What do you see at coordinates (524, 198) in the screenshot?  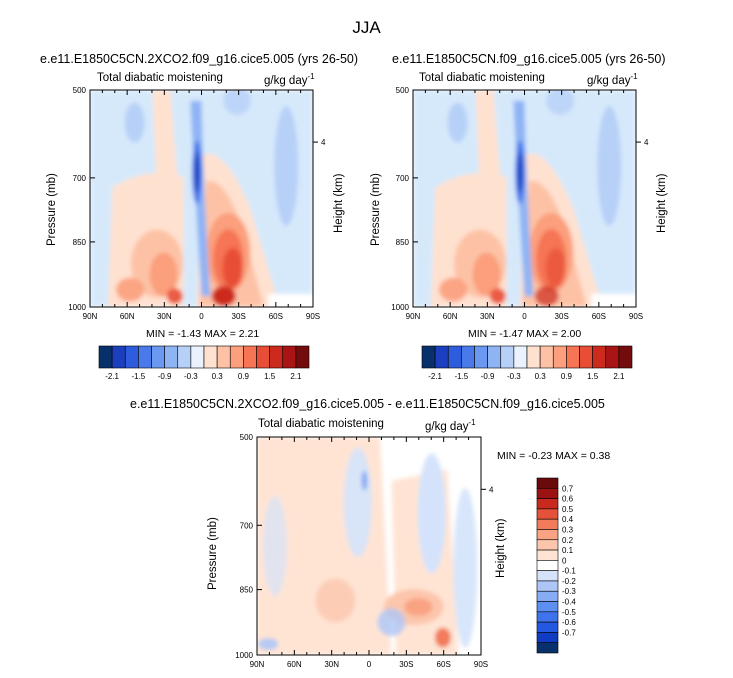 I see `panel2-field` at bounding box center [524, 198].